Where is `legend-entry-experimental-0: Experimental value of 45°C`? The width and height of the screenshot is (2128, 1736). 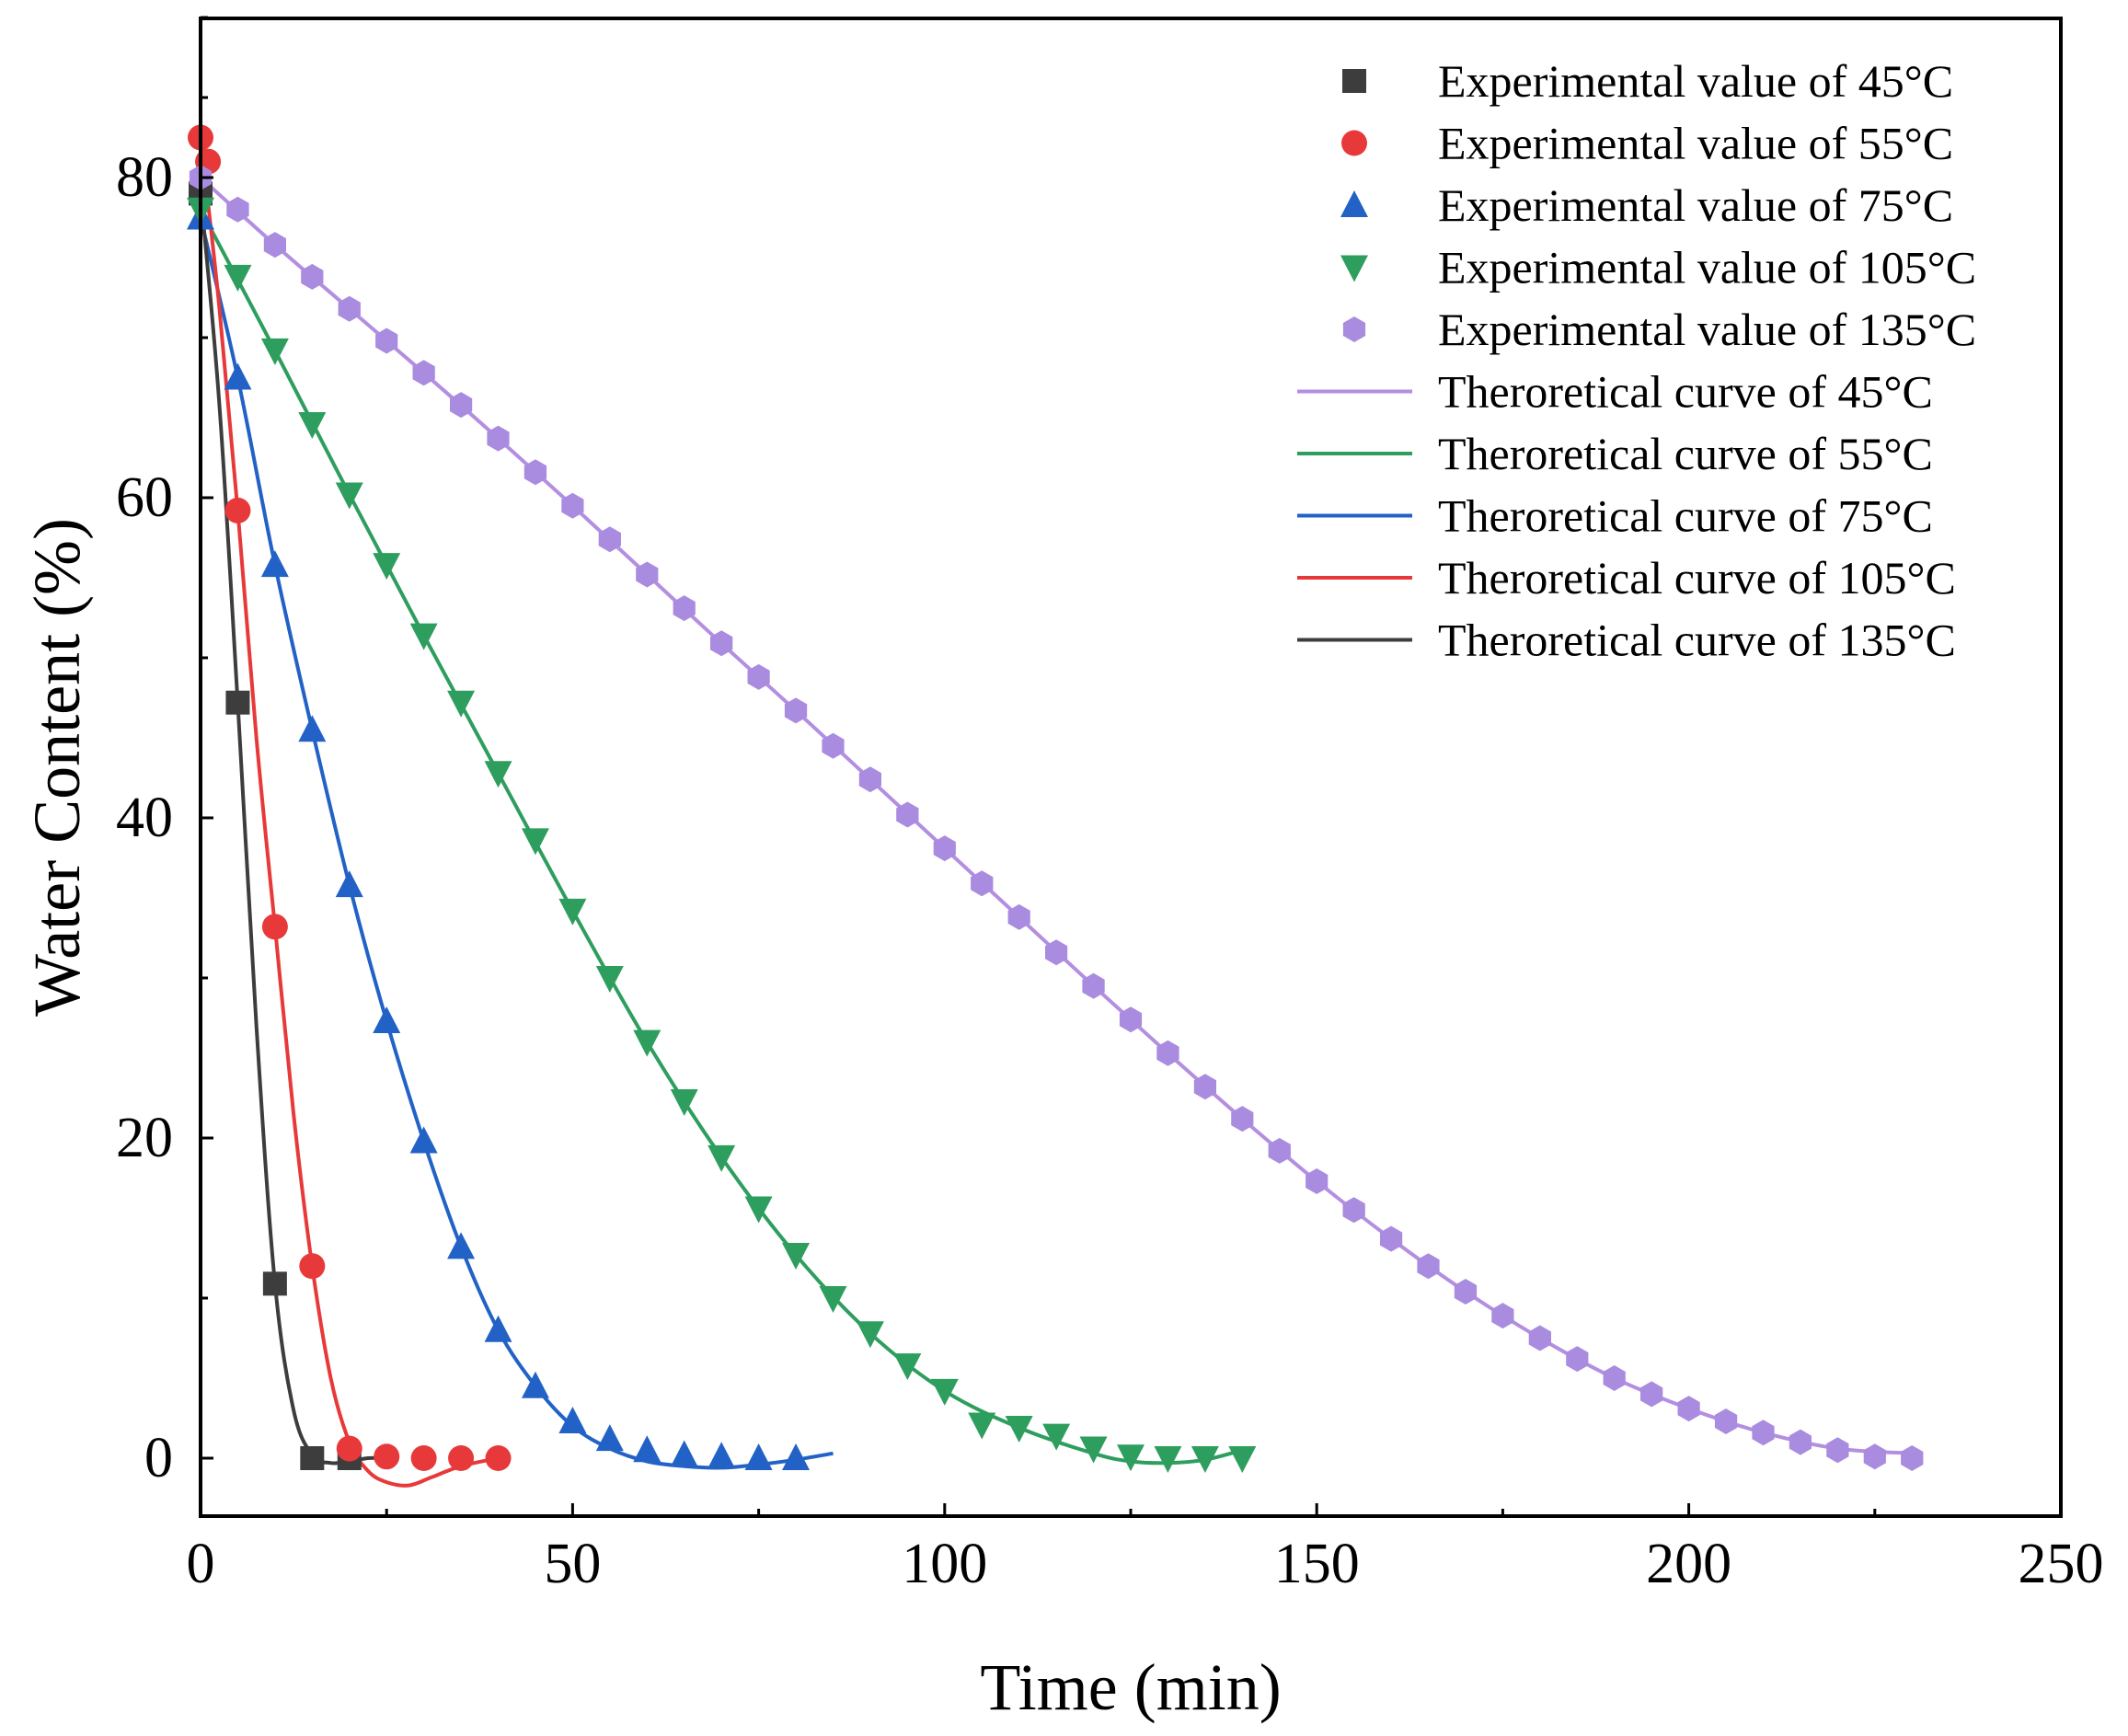
legend-entry-experimental-0: Experimental value of 45°C is located at coordinates (1647, 81).